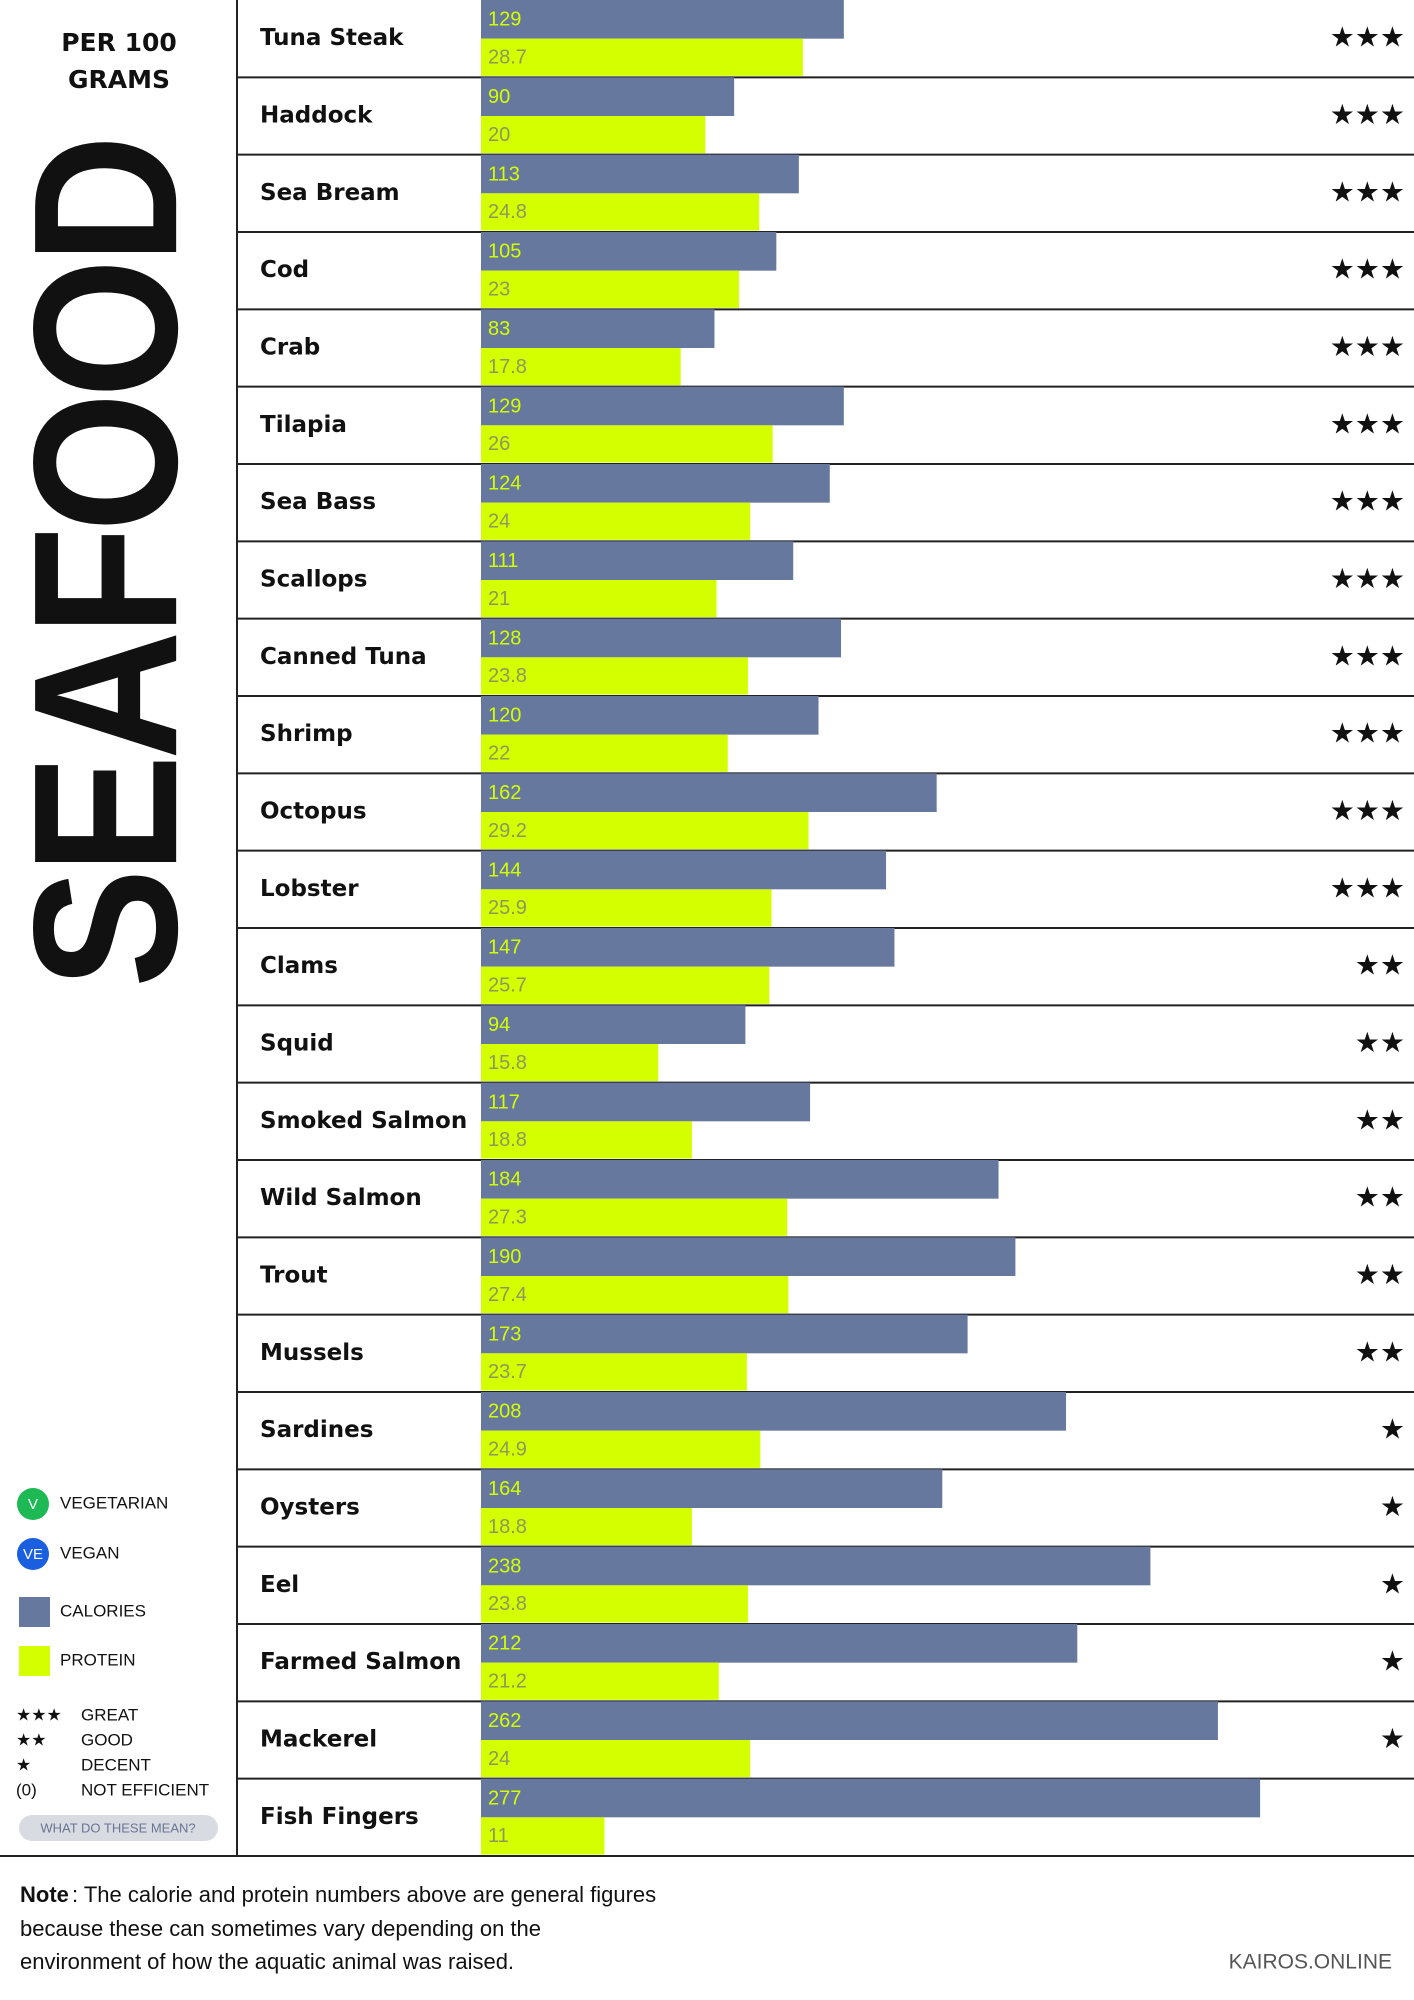 The image size is (1414, 2000). I want to click on rating-label: GOOD, so click(107, 1739).